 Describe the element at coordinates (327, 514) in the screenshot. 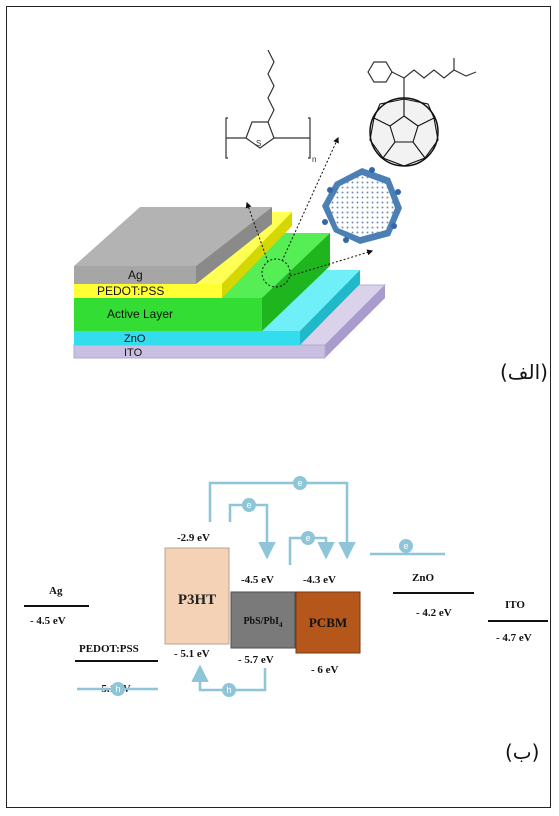

I see `electron-markers: e e e e` at that location.